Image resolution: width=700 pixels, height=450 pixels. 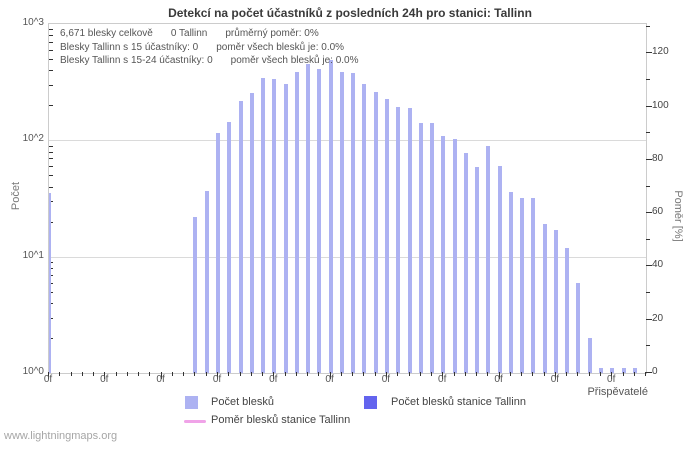 I want to click on legend-label-pocet-blesku: Počet blesků, so click(x=242, y=402).